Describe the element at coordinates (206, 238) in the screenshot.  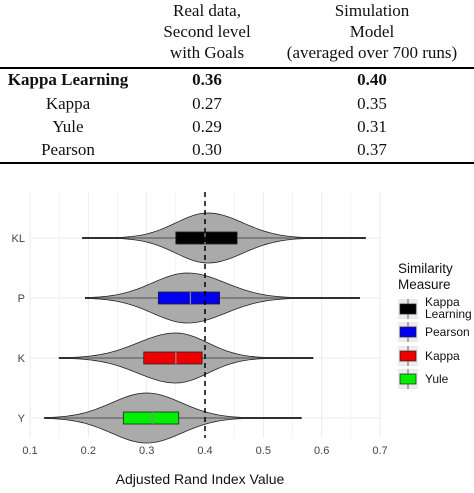
I see `box-KL` at that location.